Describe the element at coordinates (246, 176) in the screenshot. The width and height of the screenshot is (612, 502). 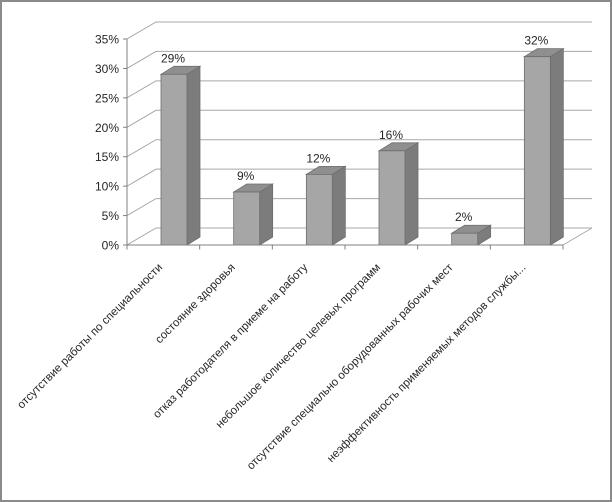
I see `bar-value-label: 9%` at that location.